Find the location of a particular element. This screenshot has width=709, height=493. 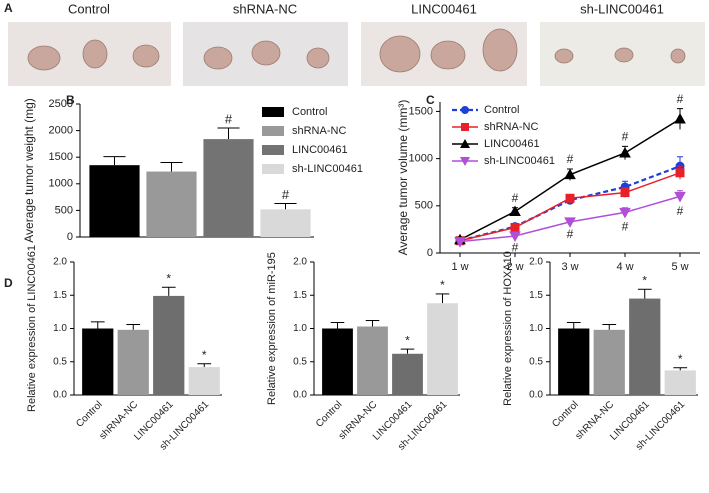

x-tick-label: 2 w is located at coordinates (514, 267).